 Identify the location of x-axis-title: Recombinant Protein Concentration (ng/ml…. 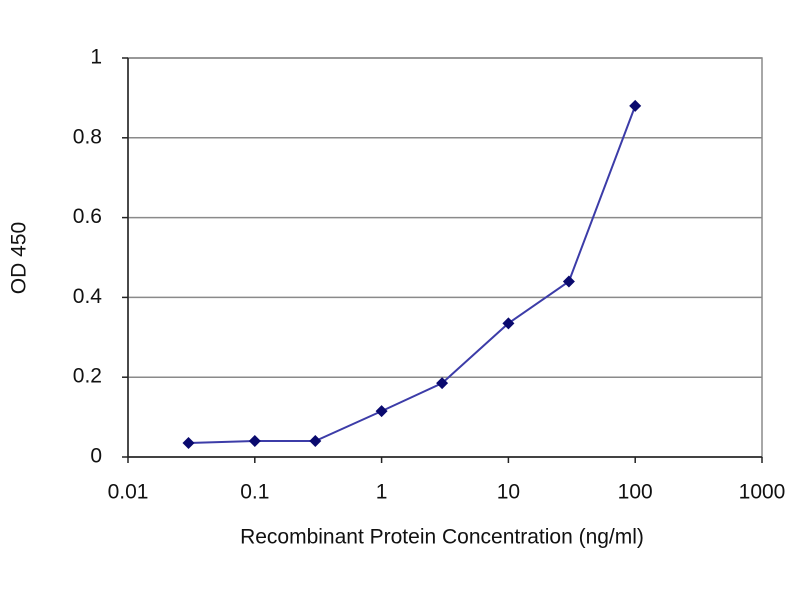
(442, 537).